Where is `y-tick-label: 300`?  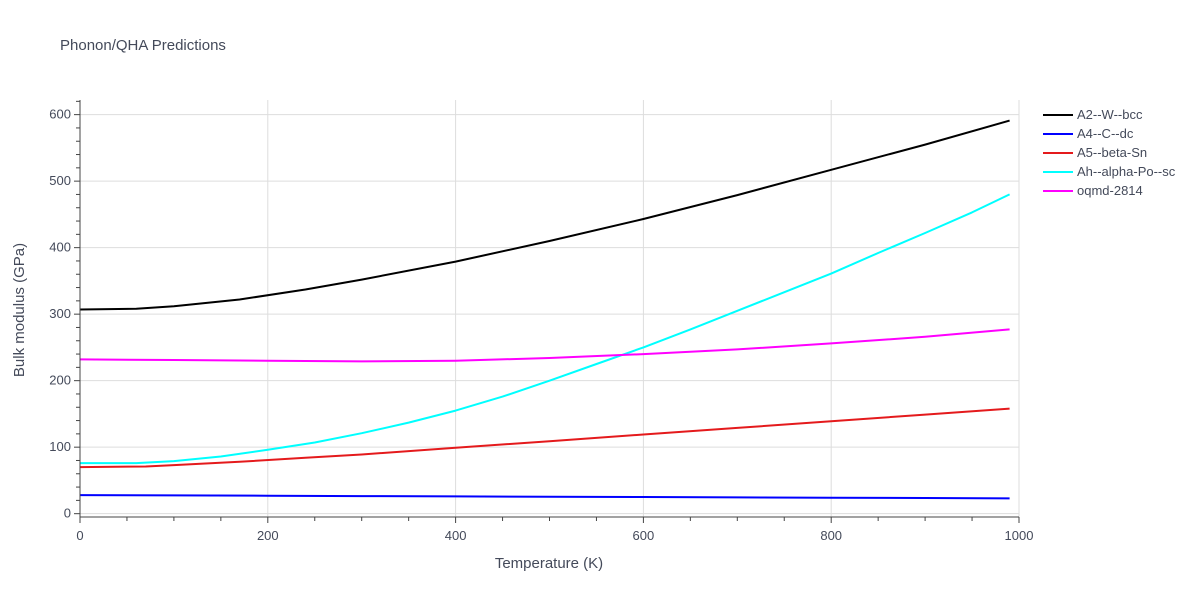
y-tick-label: 300 is located at coordinates (60, 313).